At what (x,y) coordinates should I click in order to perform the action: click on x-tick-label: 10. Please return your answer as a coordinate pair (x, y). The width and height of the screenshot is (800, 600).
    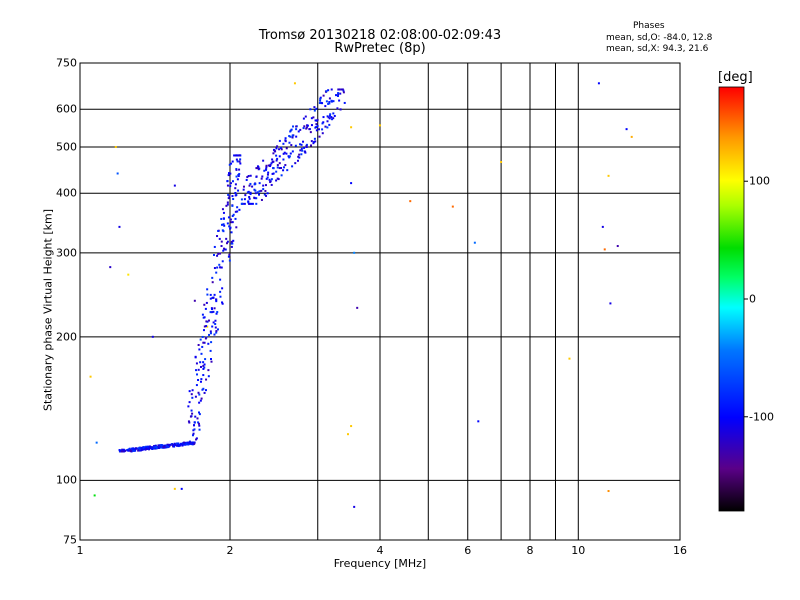
    Looking at the image, I should click on (578, 550).